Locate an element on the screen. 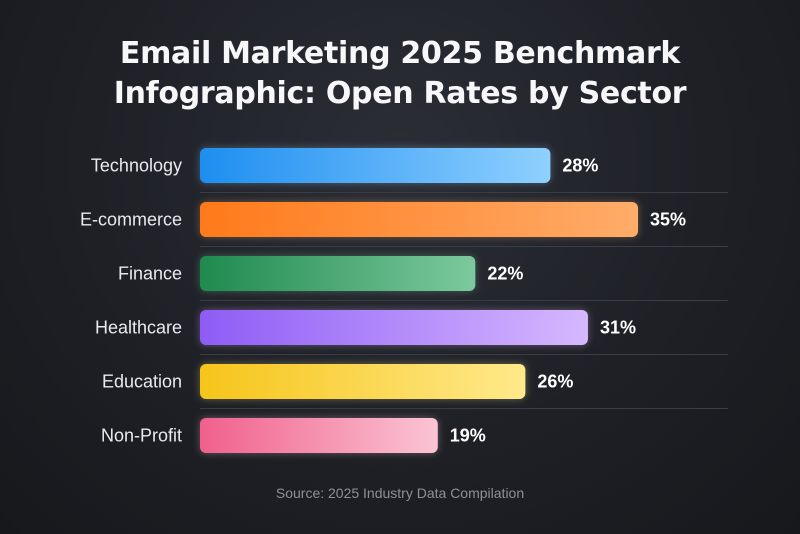 This screenshot has height=534, width=800. chart-title-line-1: Email Marketing 2025 Benchmark is located at coordinates (400, 53).